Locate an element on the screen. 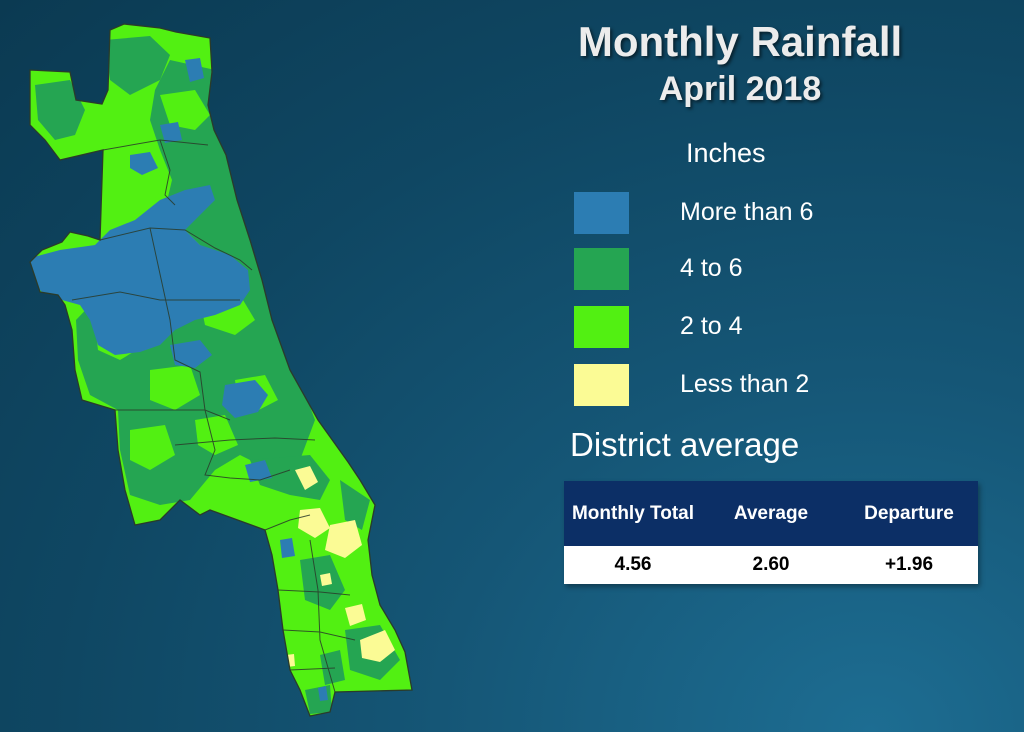  legend-label: Less than 2 is located at coordinates (745, 384).